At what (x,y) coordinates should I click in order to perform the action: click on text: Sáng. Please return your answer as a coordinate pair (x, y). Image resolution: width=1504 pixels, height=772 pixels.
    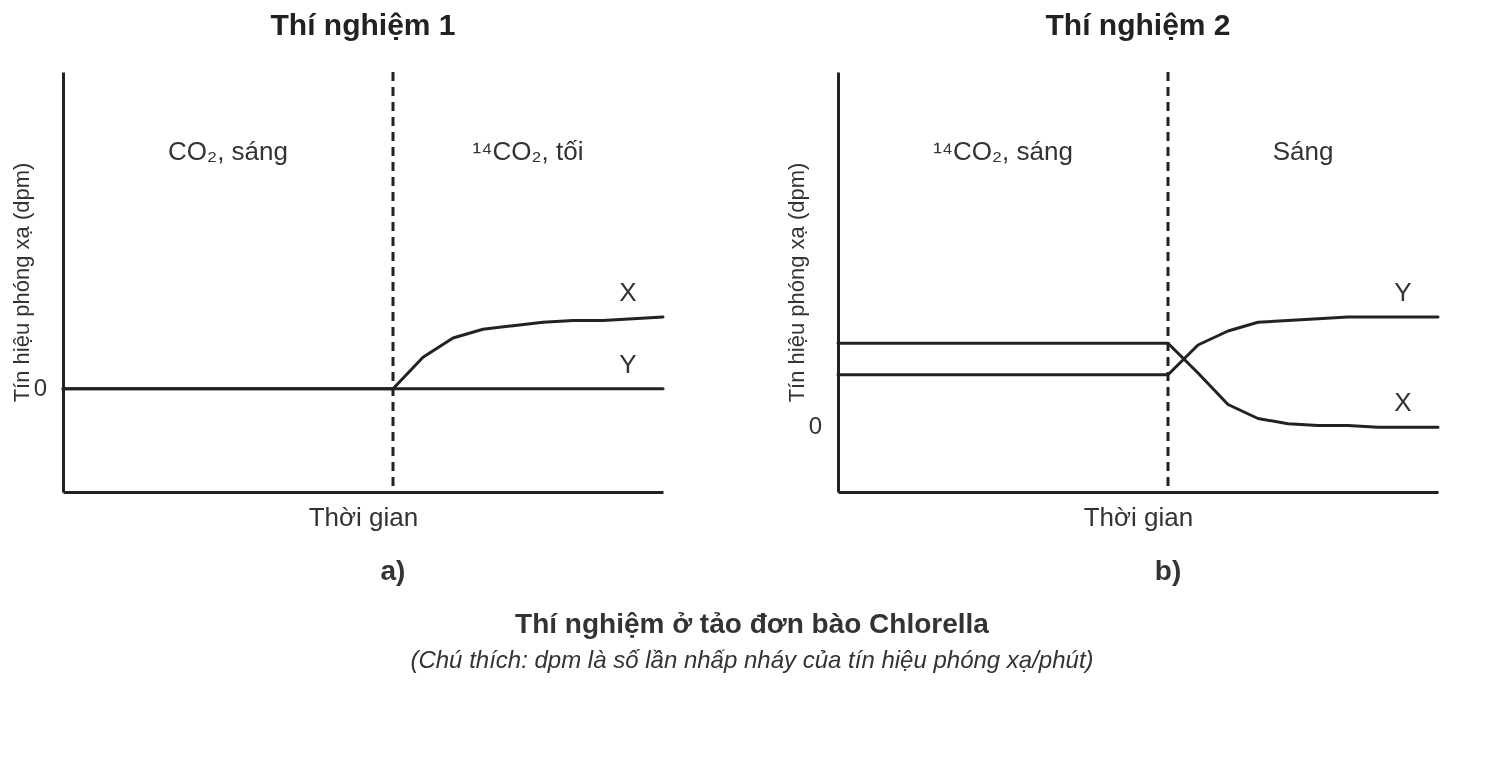
    Looking at the image, I should click on (1303, 151).